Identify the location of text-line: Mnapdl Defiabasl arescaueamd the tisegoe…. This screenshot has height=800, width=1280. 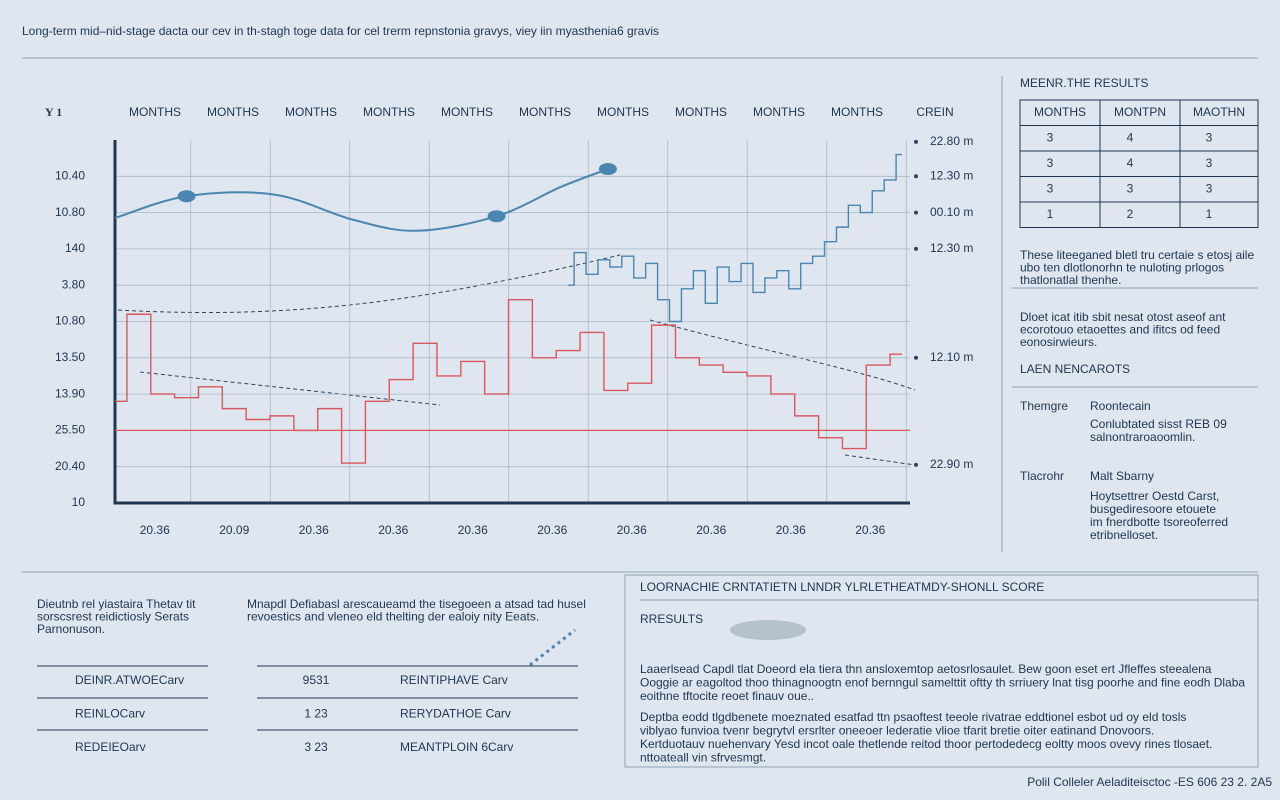
(416, 604).